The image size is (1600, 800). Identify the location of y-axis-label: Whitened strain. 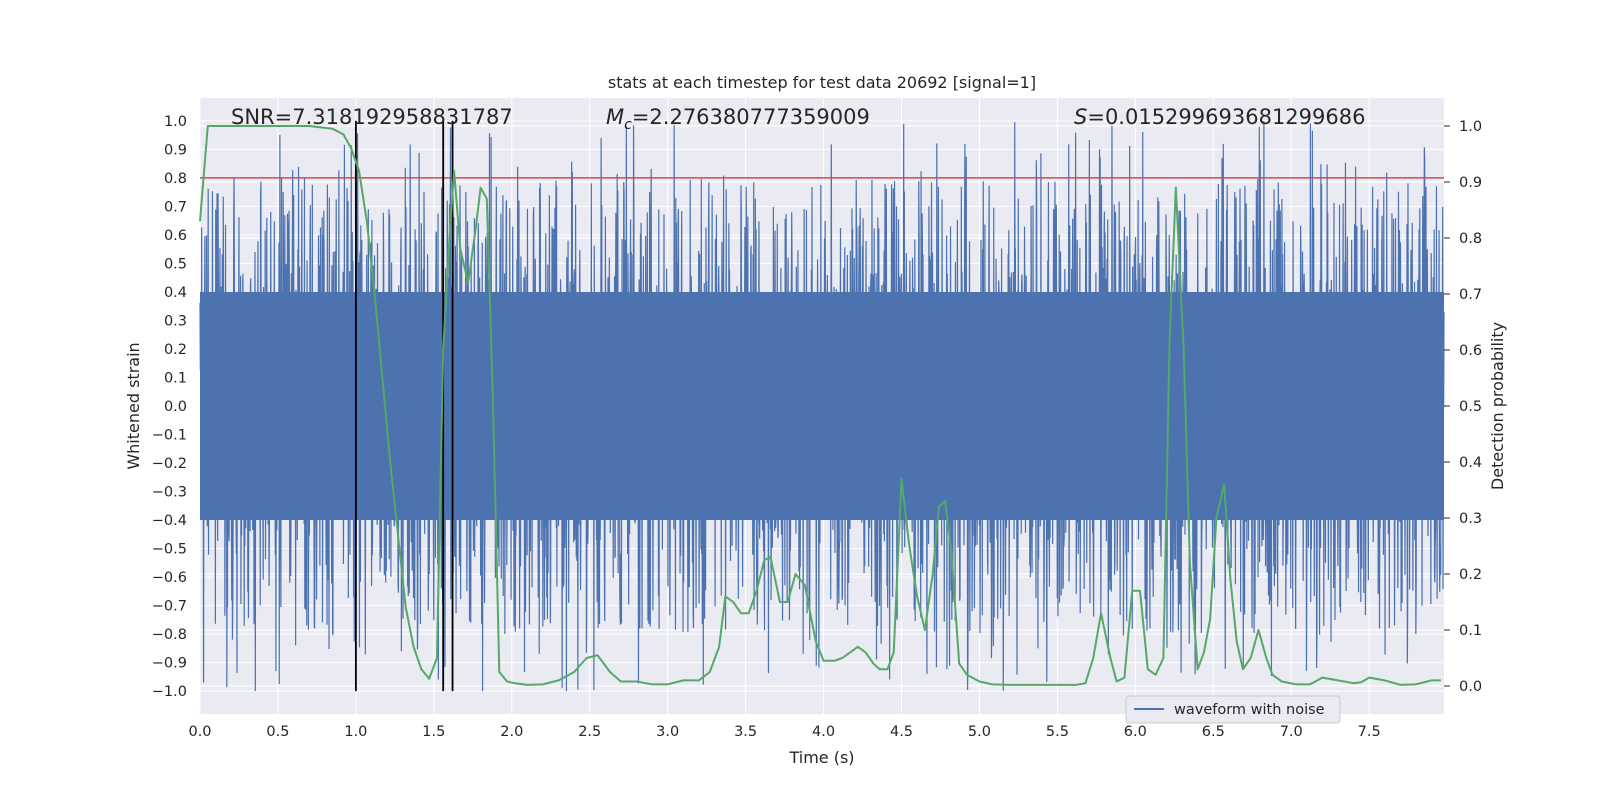
(133, 405).